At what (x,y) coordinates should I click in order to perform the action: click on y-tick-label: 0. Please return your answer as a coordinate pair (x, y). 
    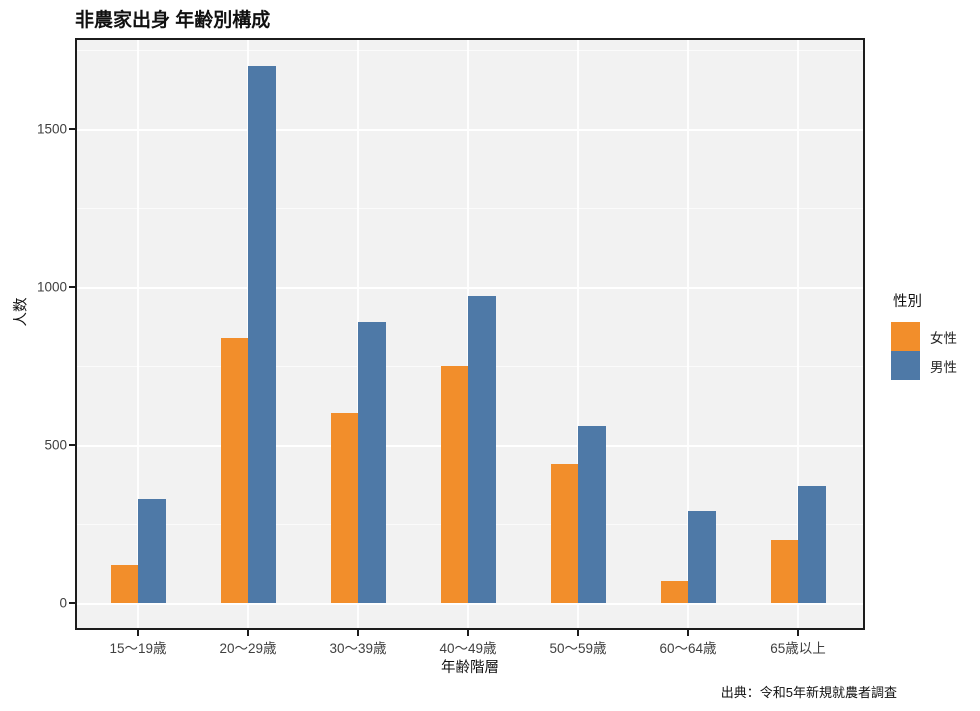
    Looking at the image, I should click on (63, 603).